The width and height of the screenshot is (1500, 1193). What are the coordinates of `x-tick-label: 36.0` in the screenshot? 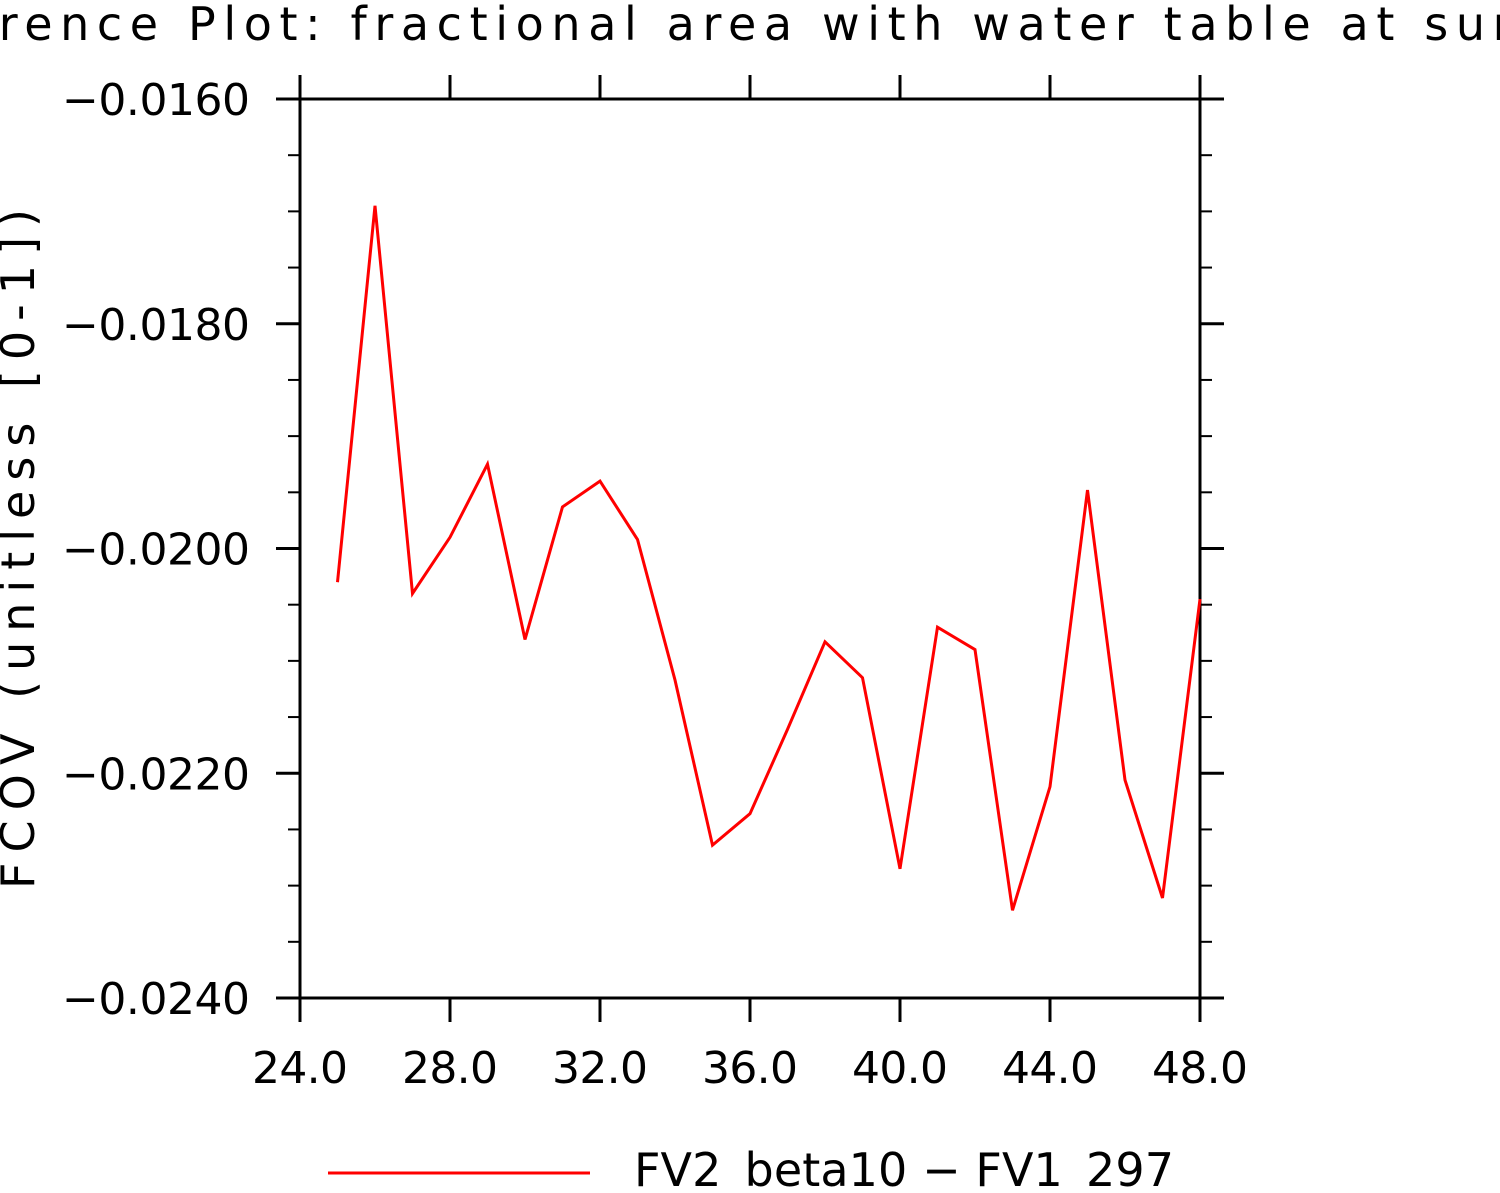 It's located at (750, 1068).